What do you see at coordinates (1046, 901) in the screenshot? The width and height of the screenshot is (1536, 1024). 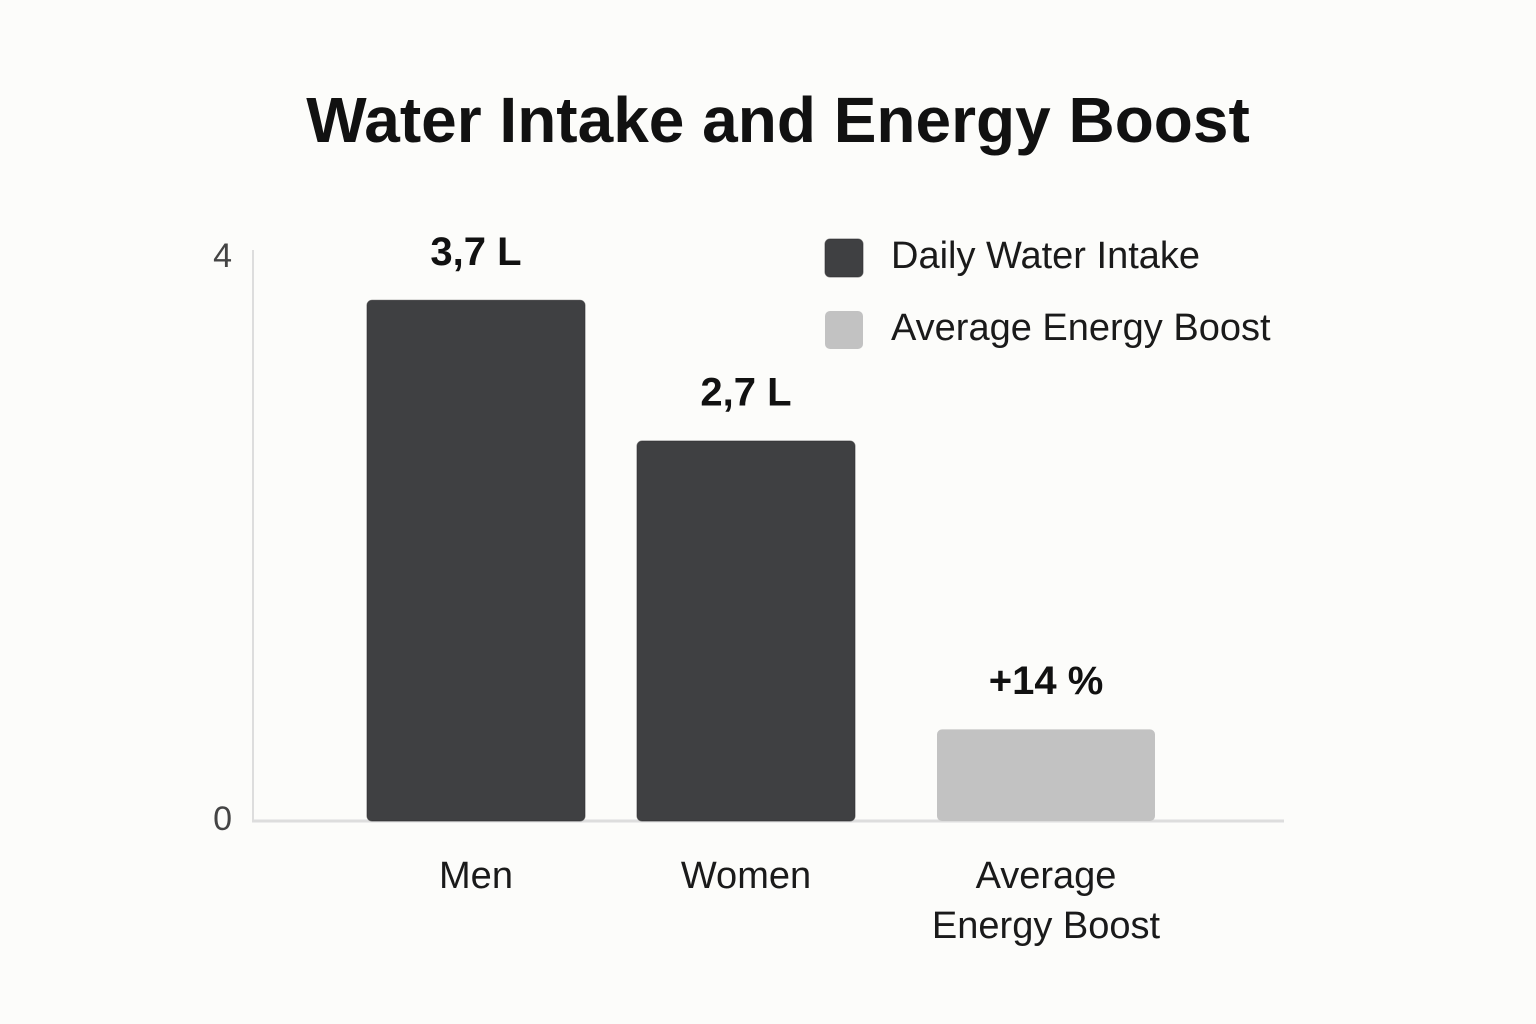 I see `x-tick-label: Average Energy Boost` at bounding box center [1046, 901].